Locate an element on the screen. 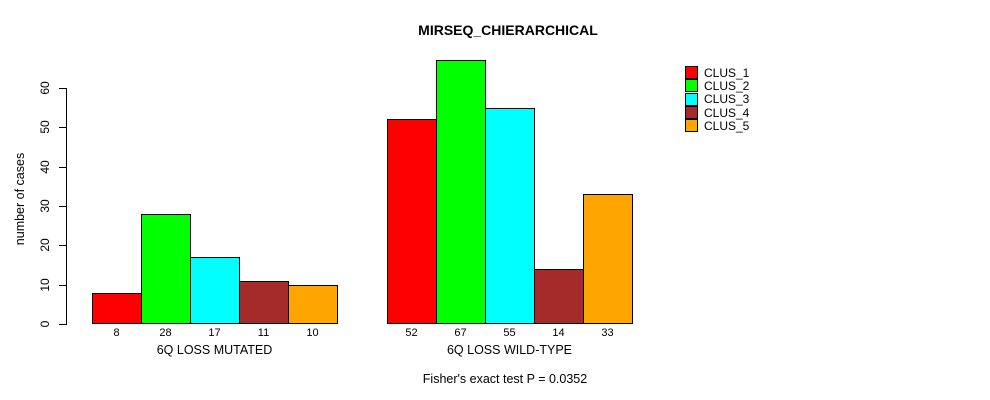  bar-value-label: 67 is located at coordinates (460, 333).